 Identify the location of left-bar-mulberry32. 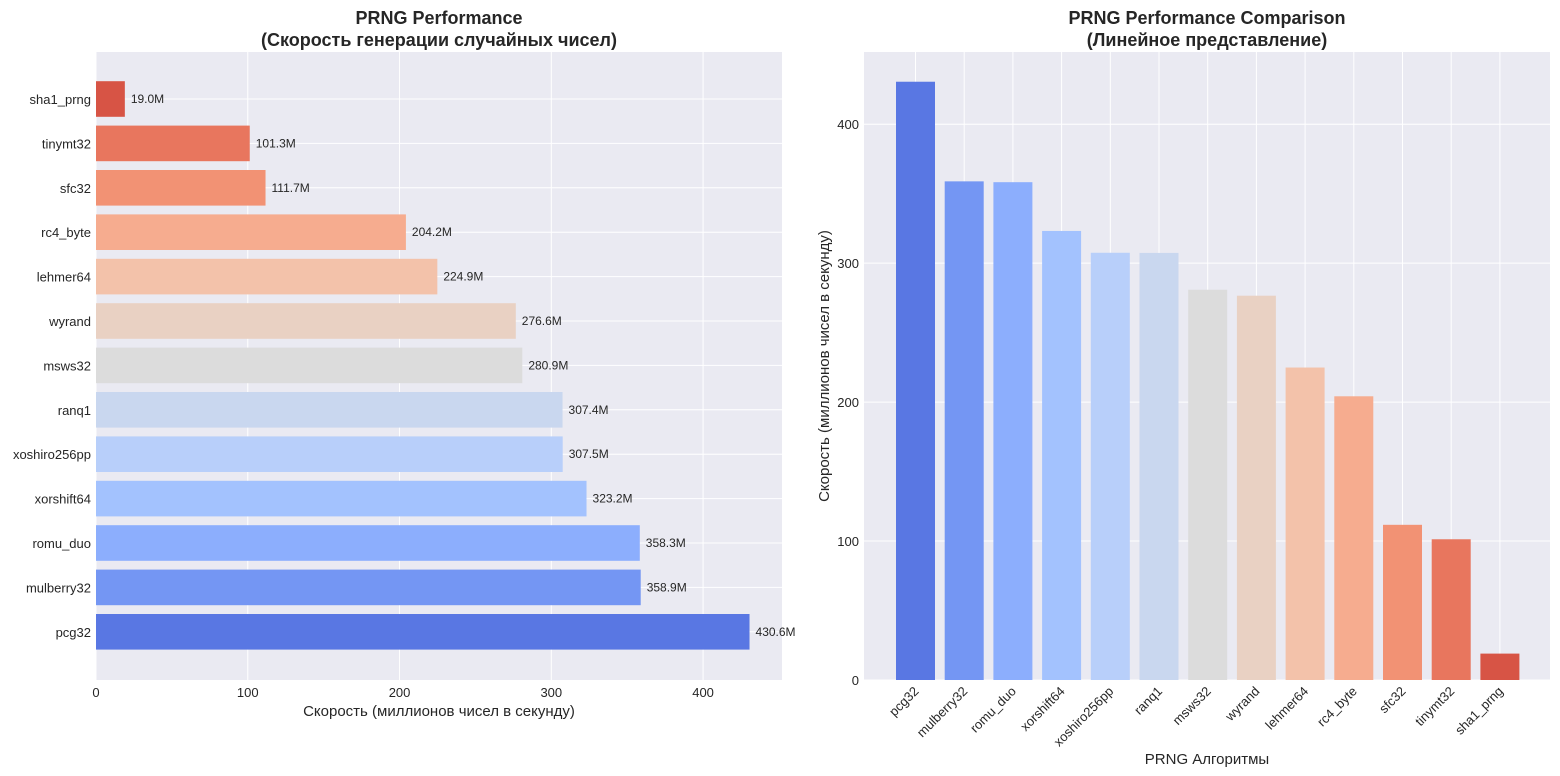
(368, 587).